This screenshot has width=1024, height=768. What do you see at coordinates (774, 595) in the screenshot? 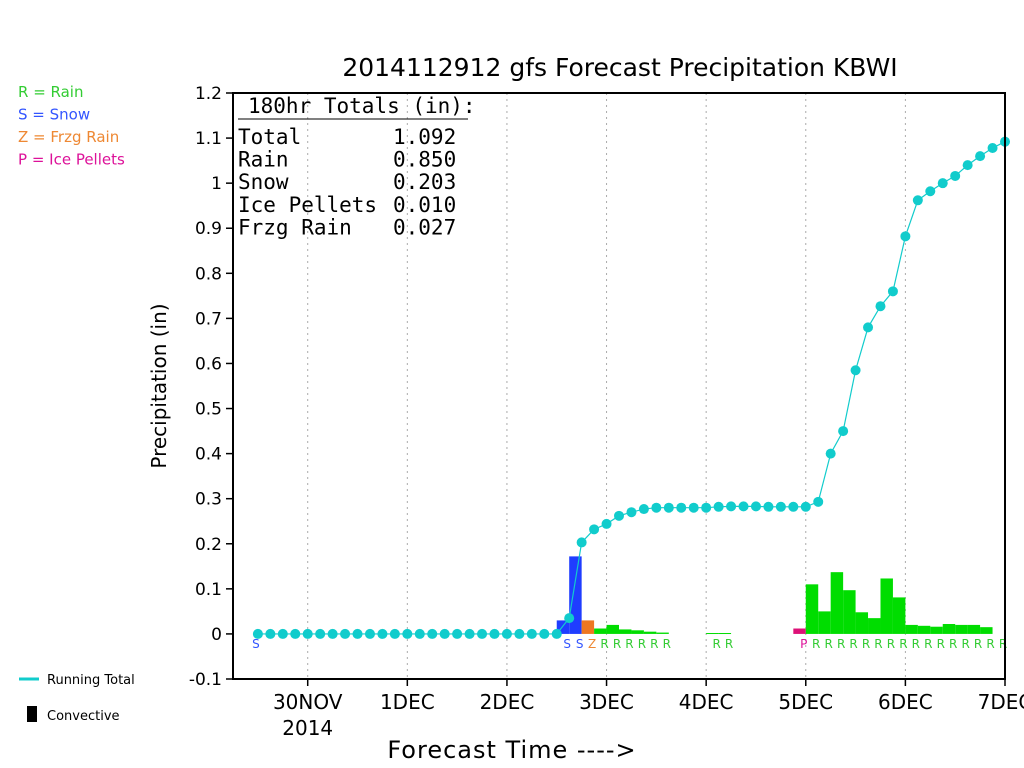
I see `precip-bars` at bounding box center [774, 595].